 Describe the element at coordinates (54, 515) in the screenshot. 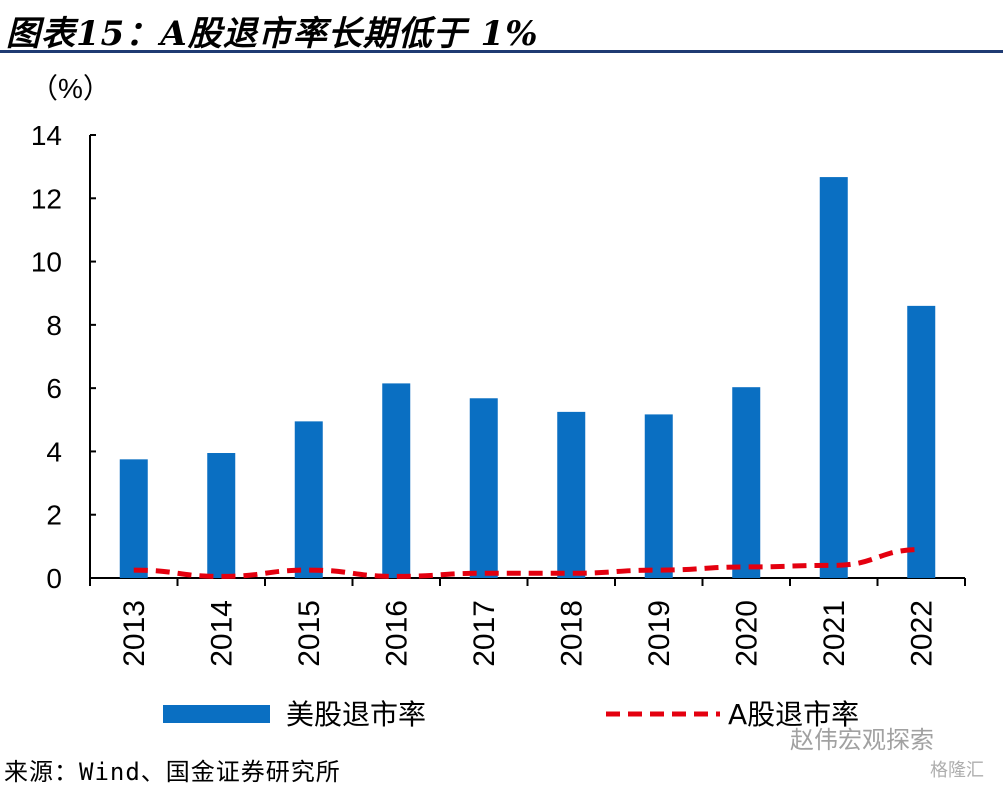

I see `y-tick-label: 2` at that location.